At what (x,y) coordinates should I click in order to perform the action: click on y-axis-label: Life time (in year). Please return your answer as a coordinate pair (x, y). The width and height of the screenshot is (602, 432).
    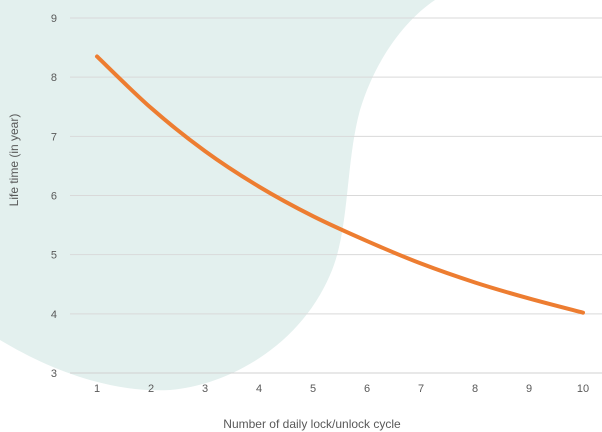
    Looking at the image, I should click on (14, 160).